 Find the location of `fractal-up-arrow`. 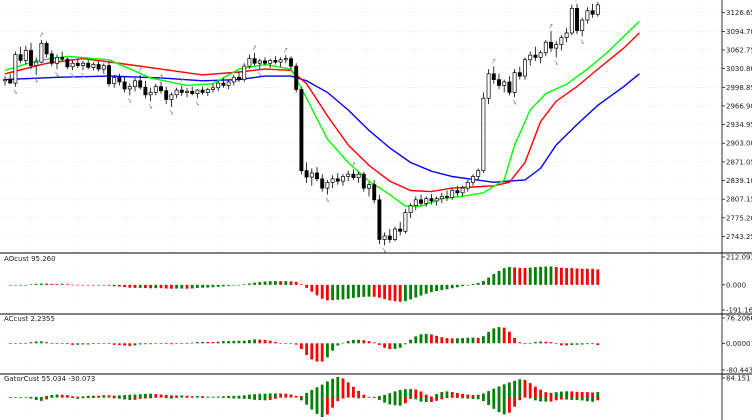

fractal-up-arrow is located at coordinates (254, 48).